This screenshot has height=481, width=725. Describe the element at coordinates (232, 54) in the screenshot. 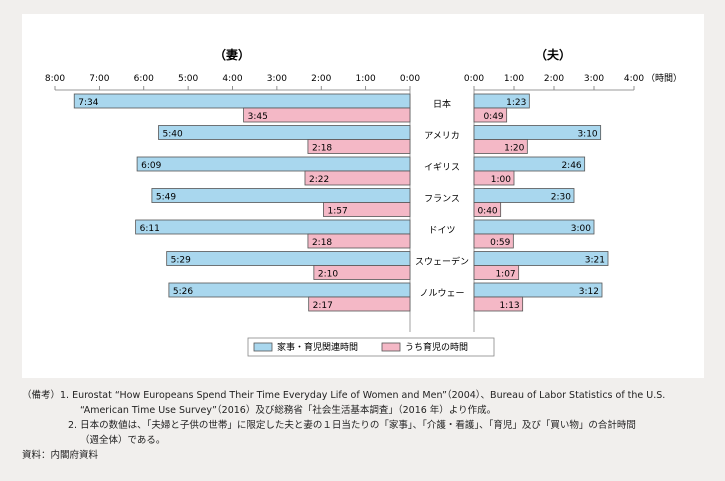

I see `wife-panel-title: （妻）` at that location.